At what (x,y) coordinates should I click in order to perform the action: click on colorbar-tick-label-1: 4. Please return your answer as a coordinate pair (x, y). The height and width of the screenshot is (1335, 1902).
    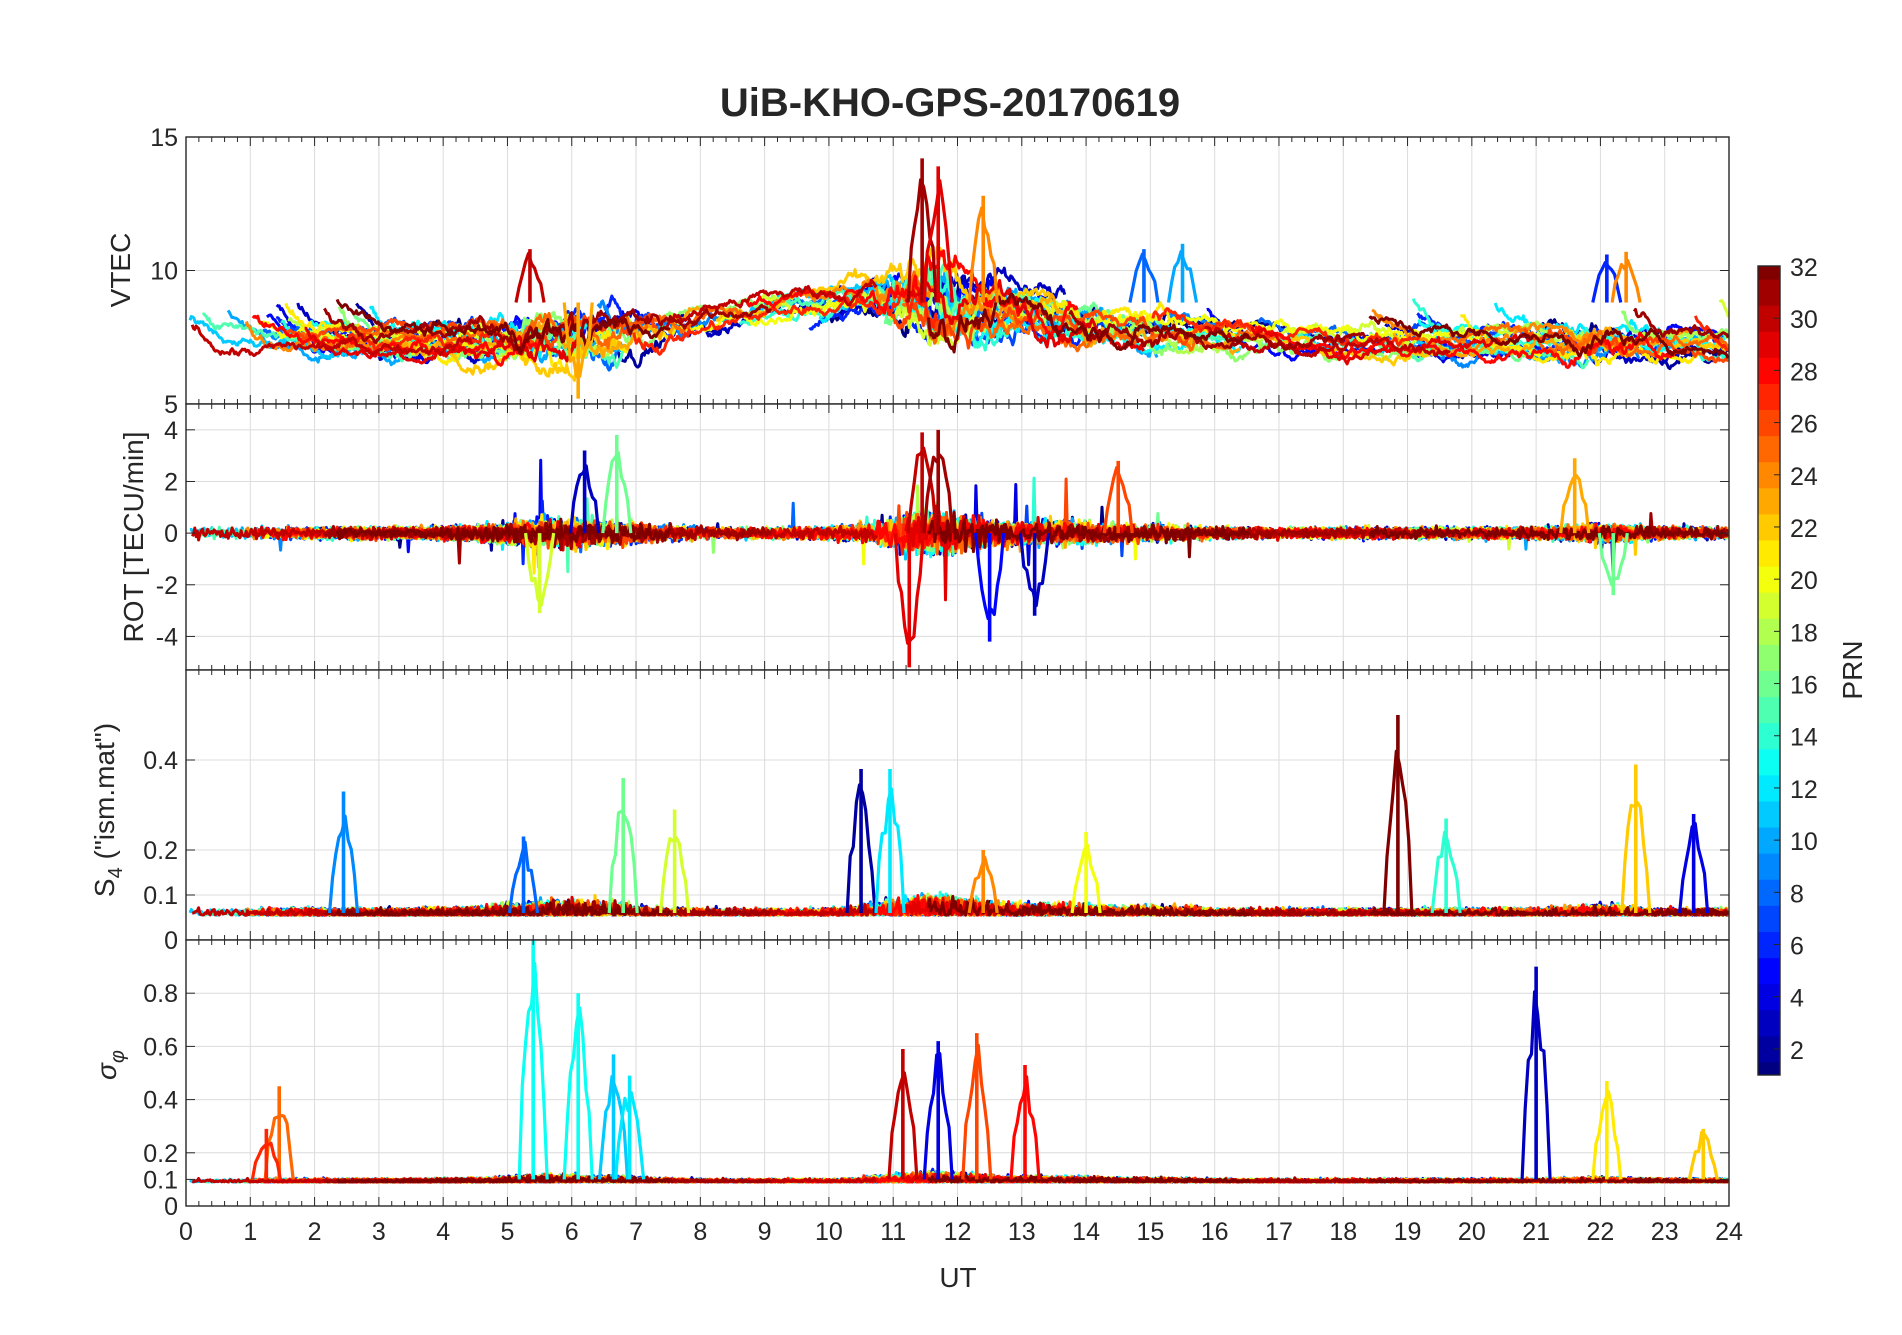
    Looking at the image, I should click on (1797, 999).